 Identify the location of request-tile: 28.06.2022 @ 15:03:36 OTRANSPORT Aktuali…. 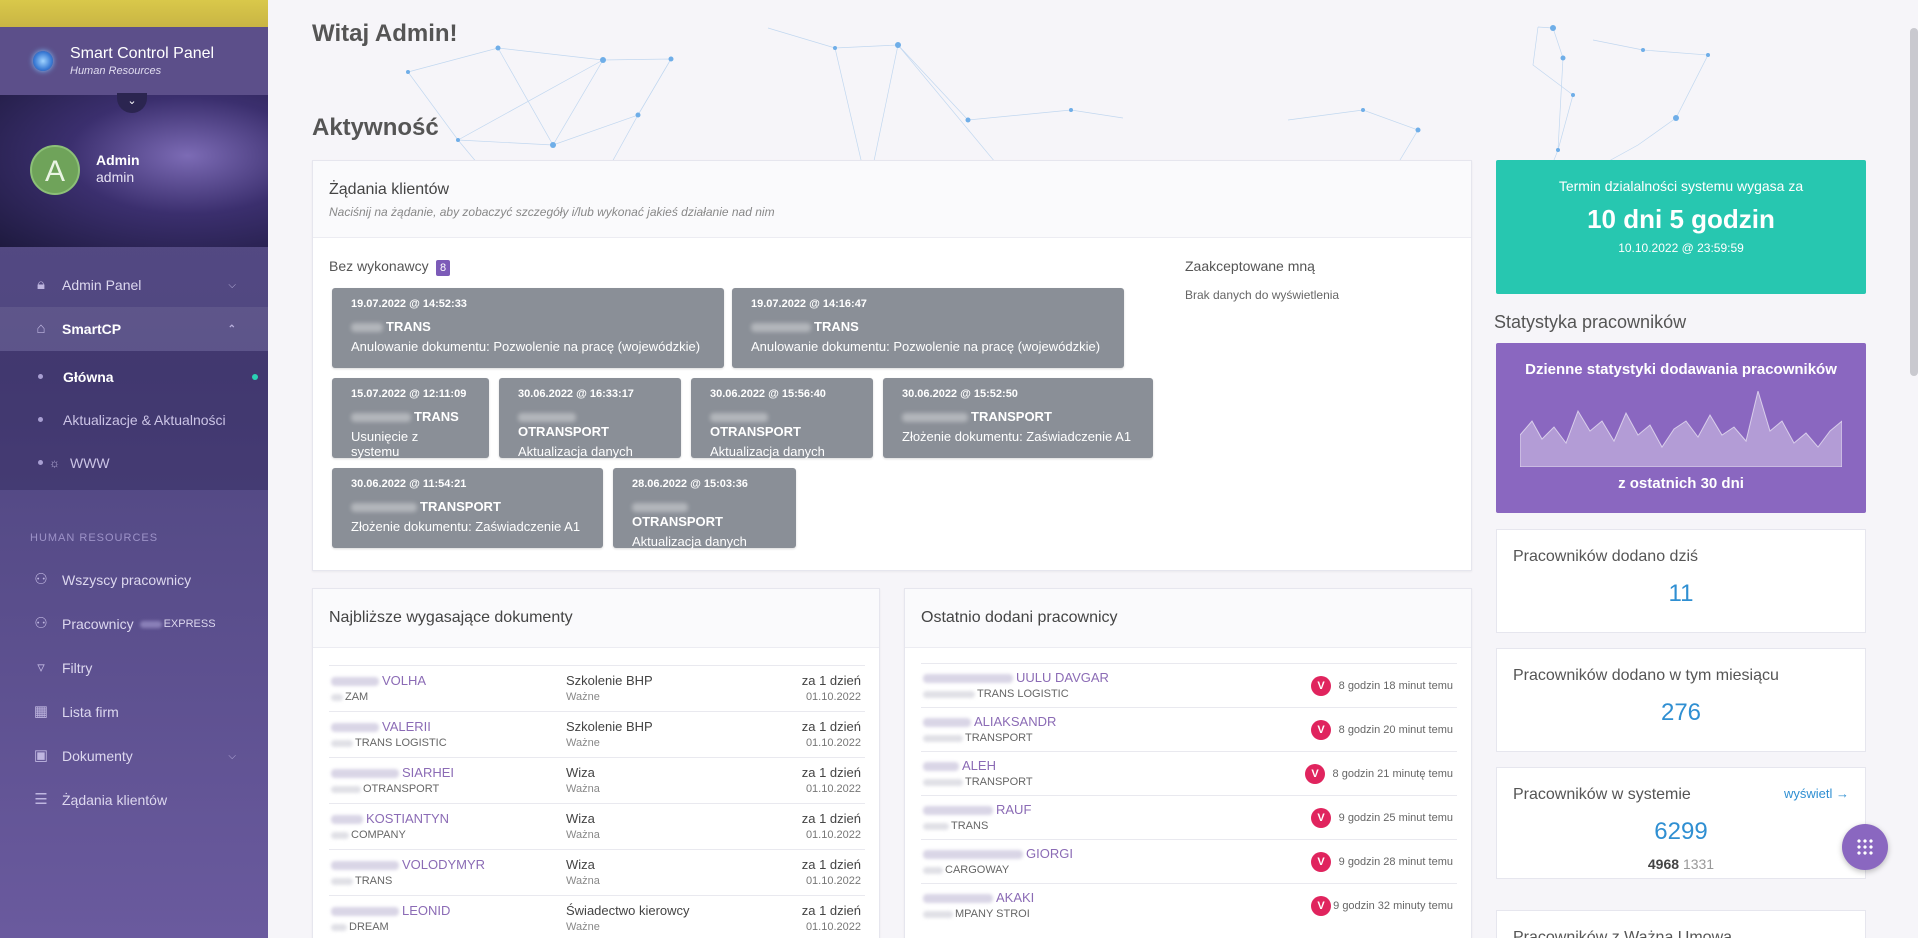
(704, 508).